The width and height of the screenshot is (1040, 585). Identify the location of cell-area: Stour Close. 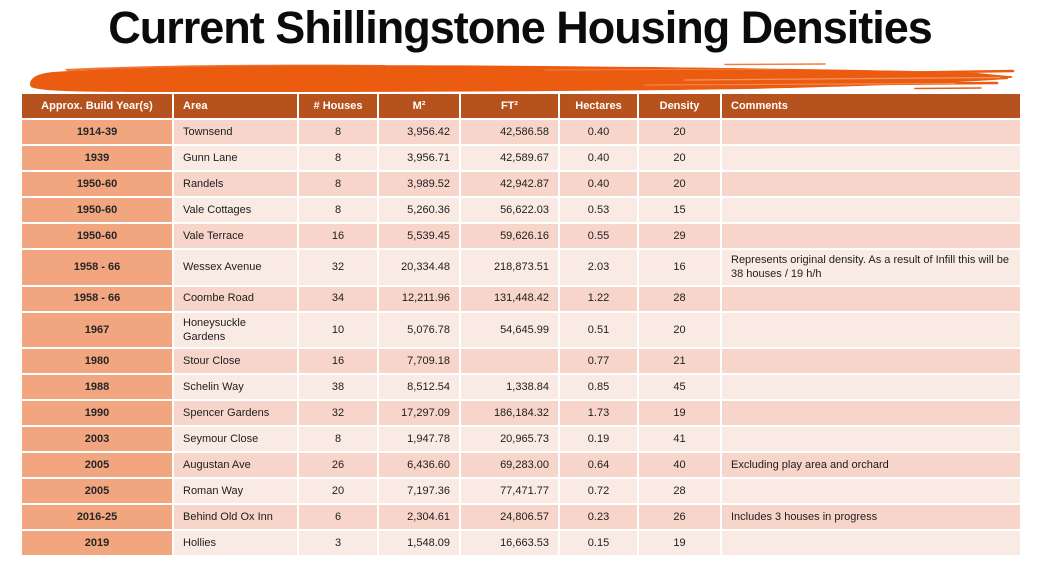
(235, 361).